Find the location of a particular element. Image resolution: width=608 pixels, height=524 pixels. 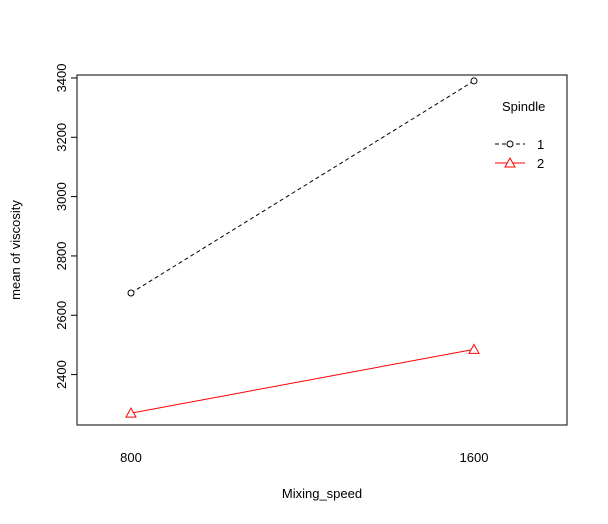

legend-label: 2 is located at coordinates (540, 163).